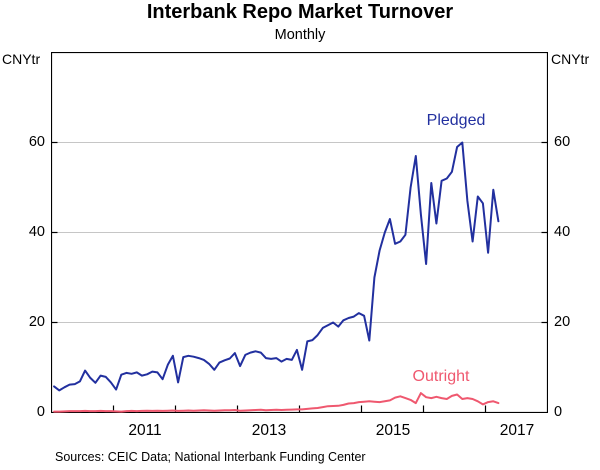  I want to click on y-tick-label-right-20: 20, so click(562, 322).